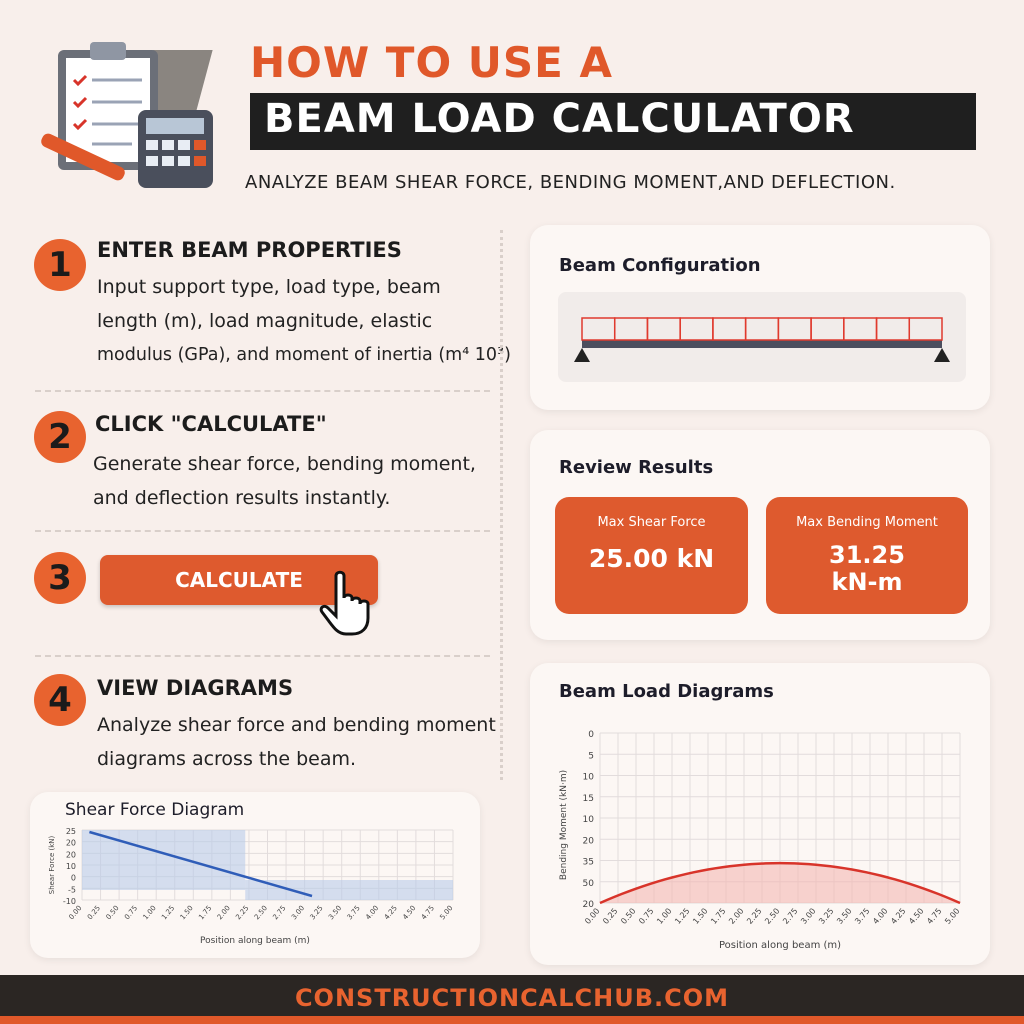 Image resolution: width=1024 pixels, height=1024 pixels. I want to click on body-line: diagrams across the beam., so click(227, 759).